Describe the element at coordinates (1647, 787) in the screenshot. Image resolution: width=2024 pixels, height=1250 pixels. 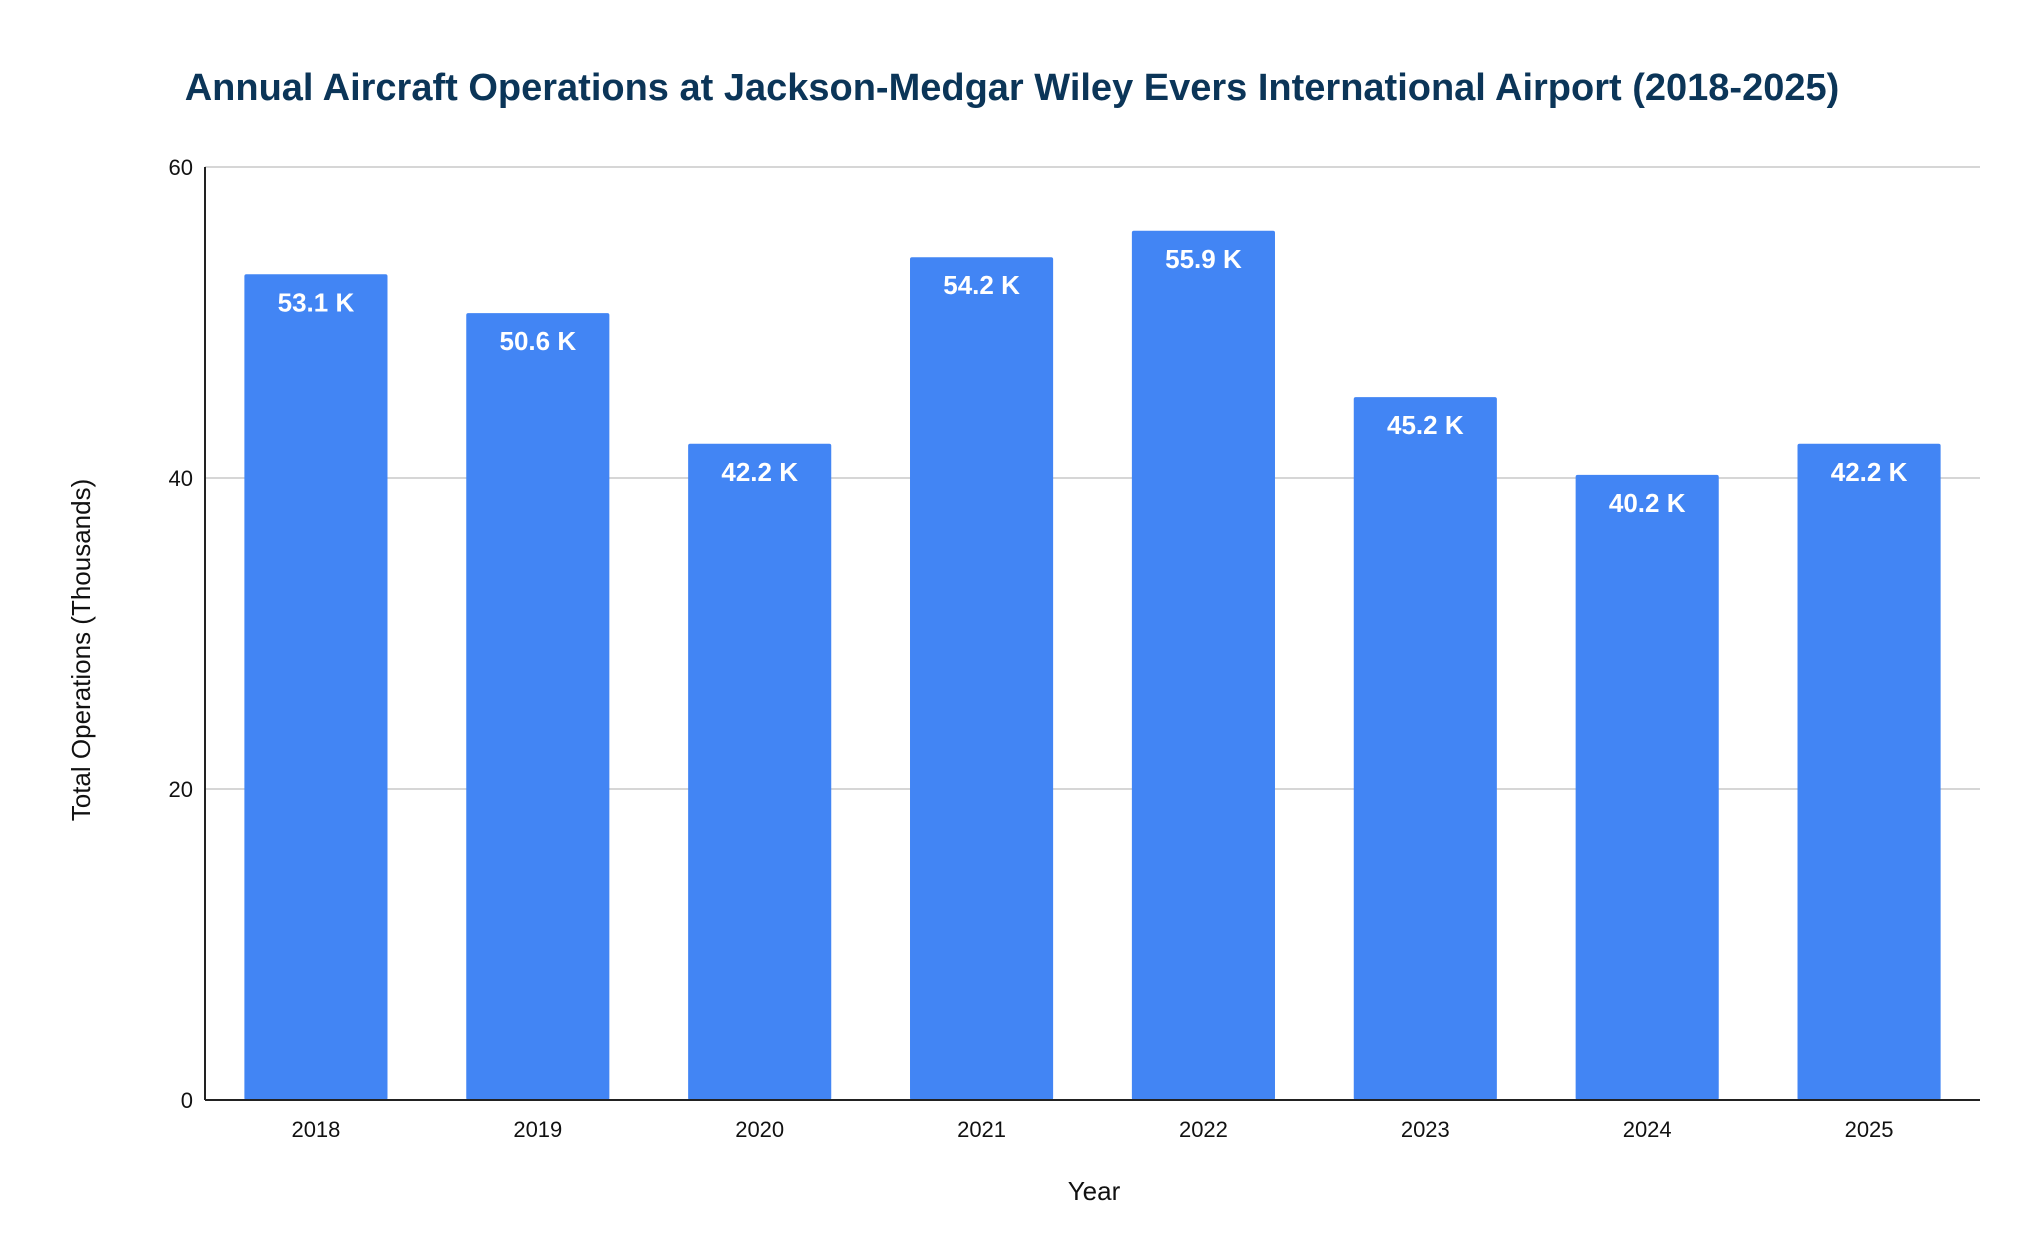
I see `bar-2024` at that location.